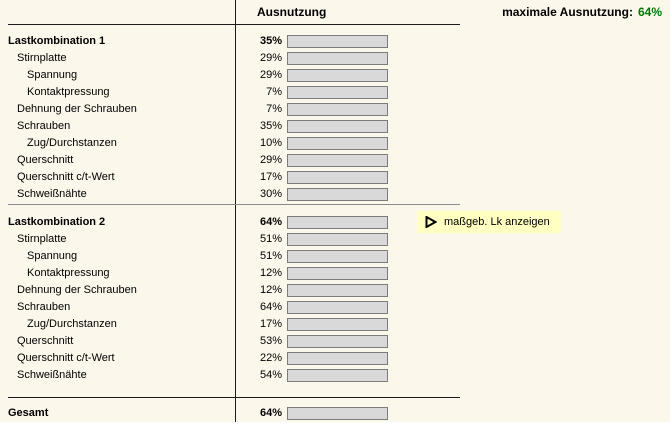 The width and height of the screenshot is (670, 430). I want to click on row-stirnplatte: Stirnplatte 29%, so click(235, 58).